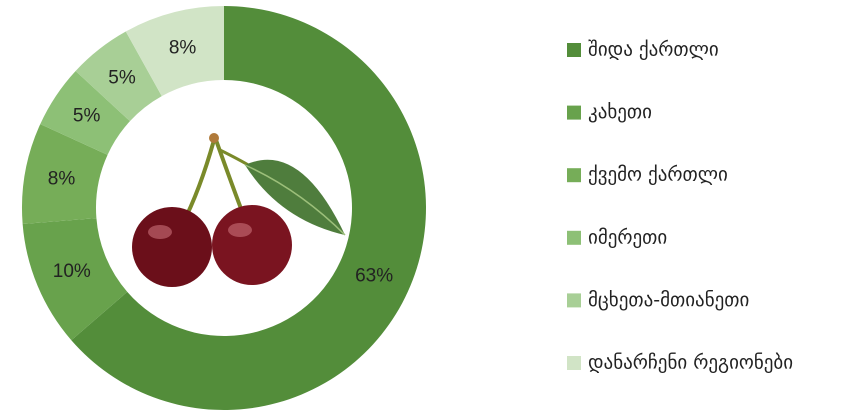 The height and width of the screenshot is (413, 846). Describe the element at coordinates (668, 300) in the screenshot. I see `legend-label: მცხეთა-მთიანეთი` at that location.